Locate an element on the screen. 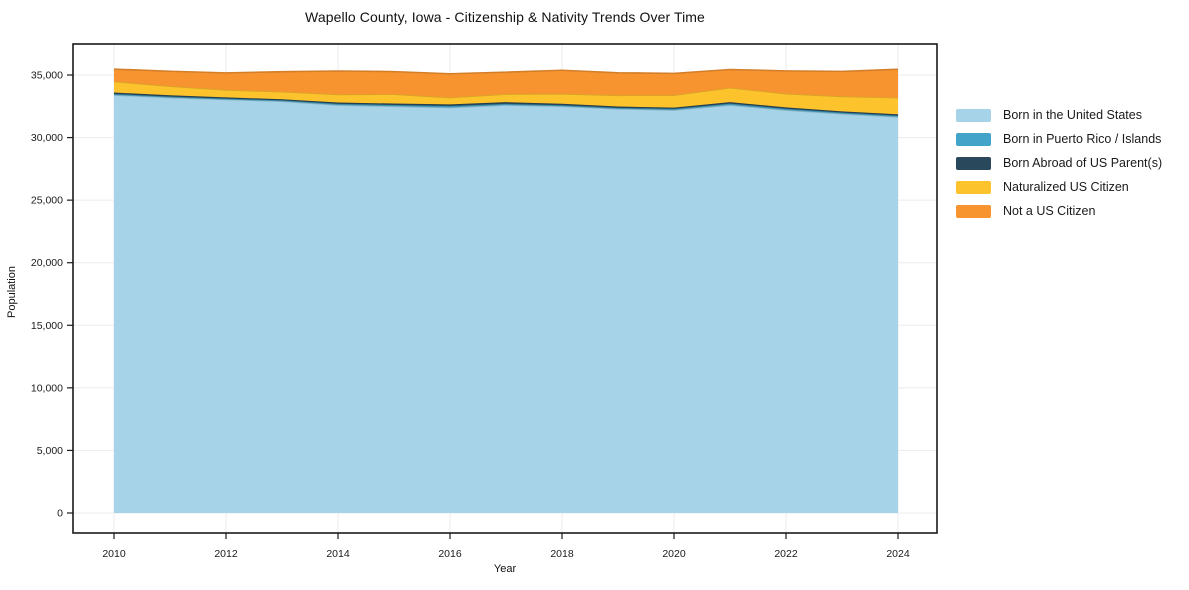  area-naturalized-us-citizen is located at coordinates (506, 98).